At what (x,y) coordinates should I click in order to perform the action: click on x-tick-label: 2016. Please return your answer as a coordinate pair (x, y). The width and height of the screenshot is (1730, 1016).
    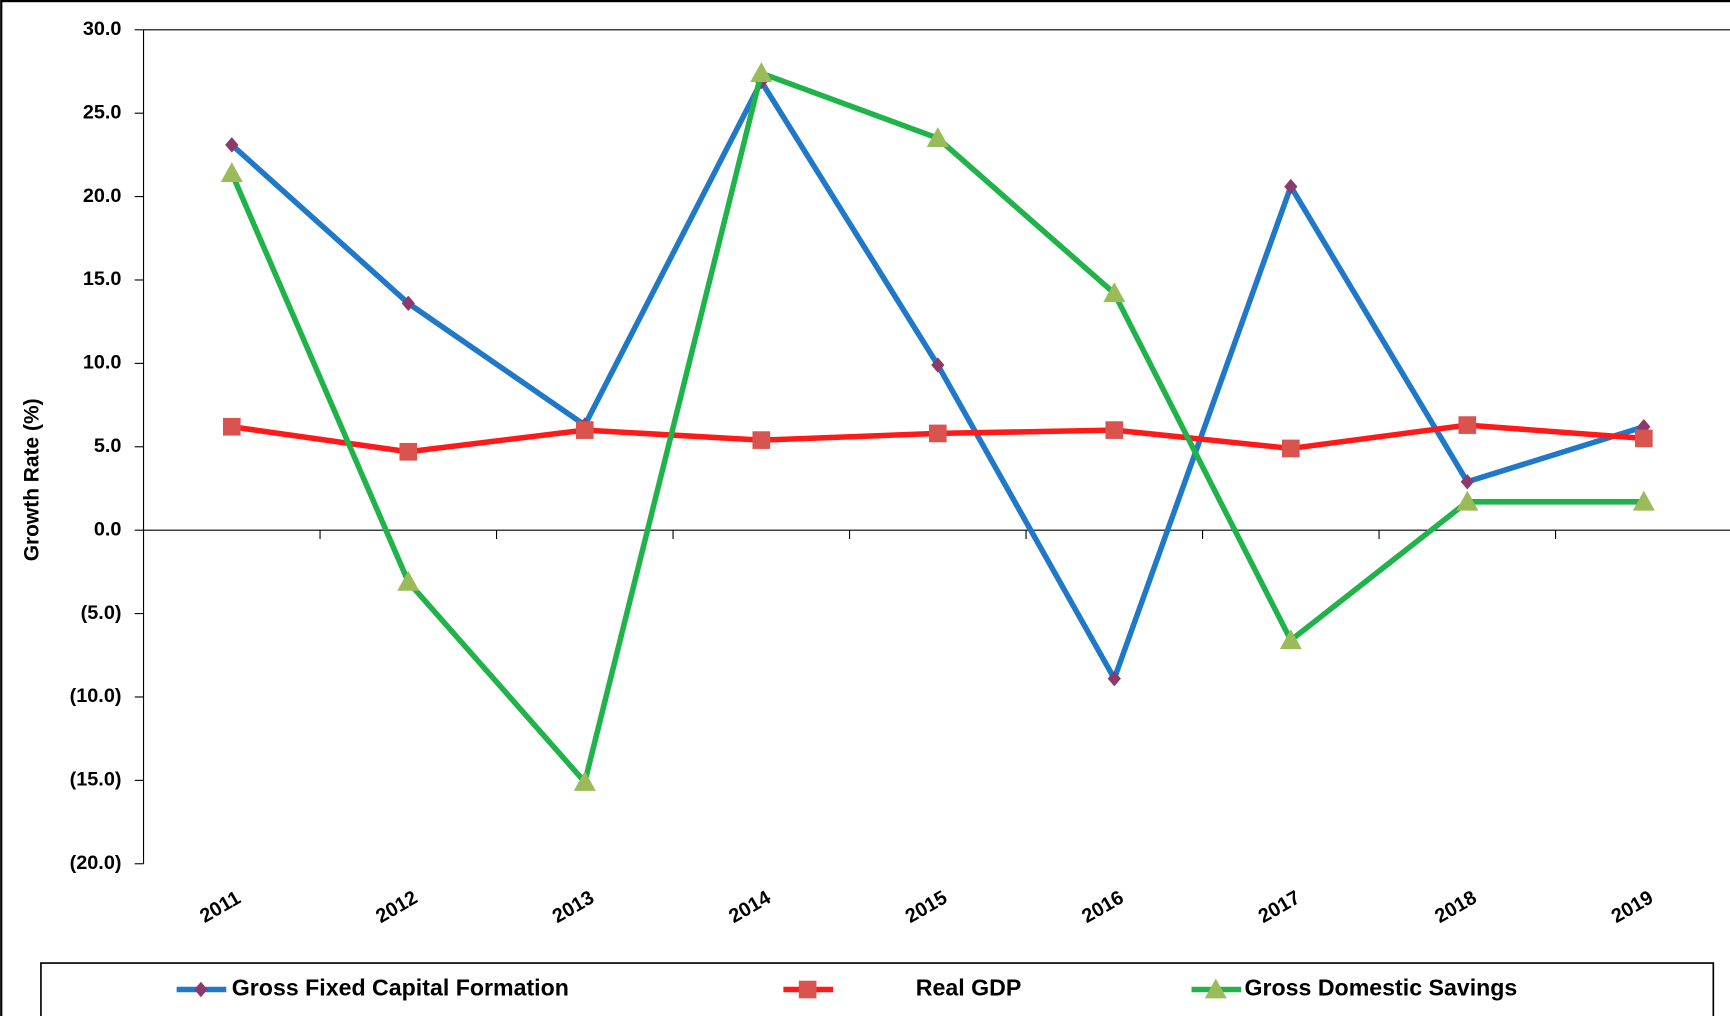
    Looking at the image, I should click on (1102, 907).